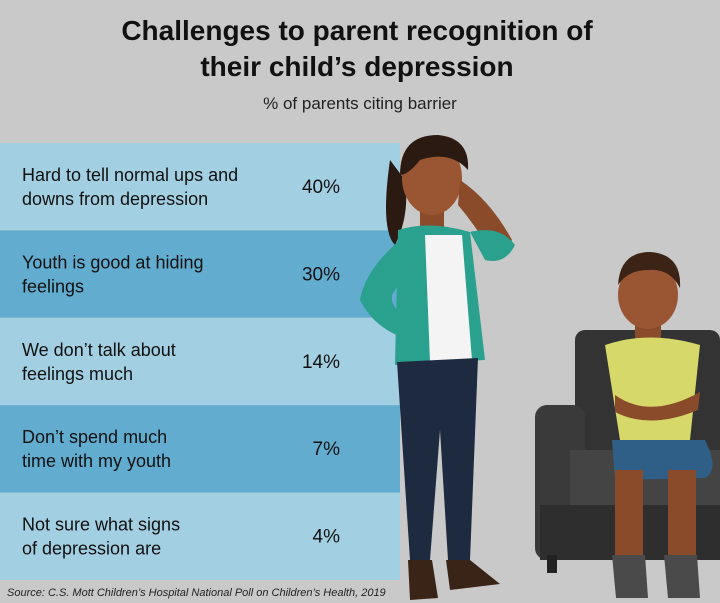  What do you see at coordinates (360, 103) in the screenshot?
I see `subtitle: % of parents citing barrier` at bounding box center [360, 103].